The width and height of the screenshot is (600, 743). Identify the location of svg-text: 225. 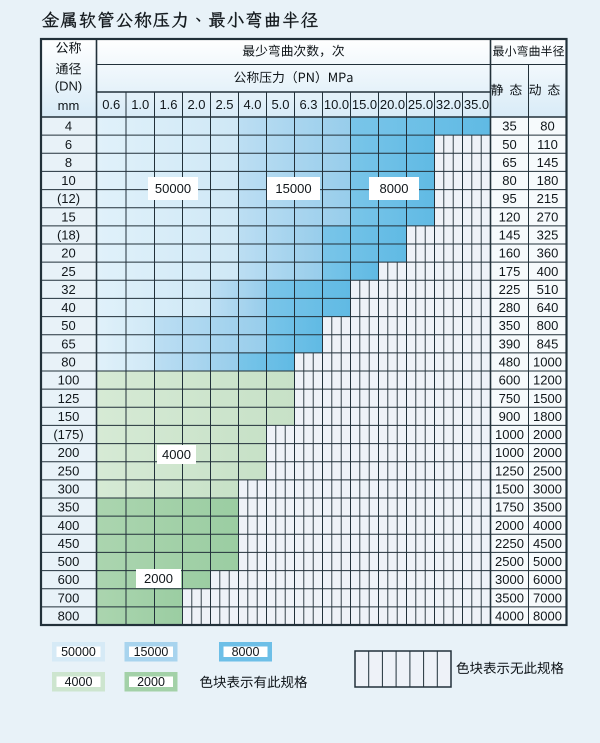
(510, 289).